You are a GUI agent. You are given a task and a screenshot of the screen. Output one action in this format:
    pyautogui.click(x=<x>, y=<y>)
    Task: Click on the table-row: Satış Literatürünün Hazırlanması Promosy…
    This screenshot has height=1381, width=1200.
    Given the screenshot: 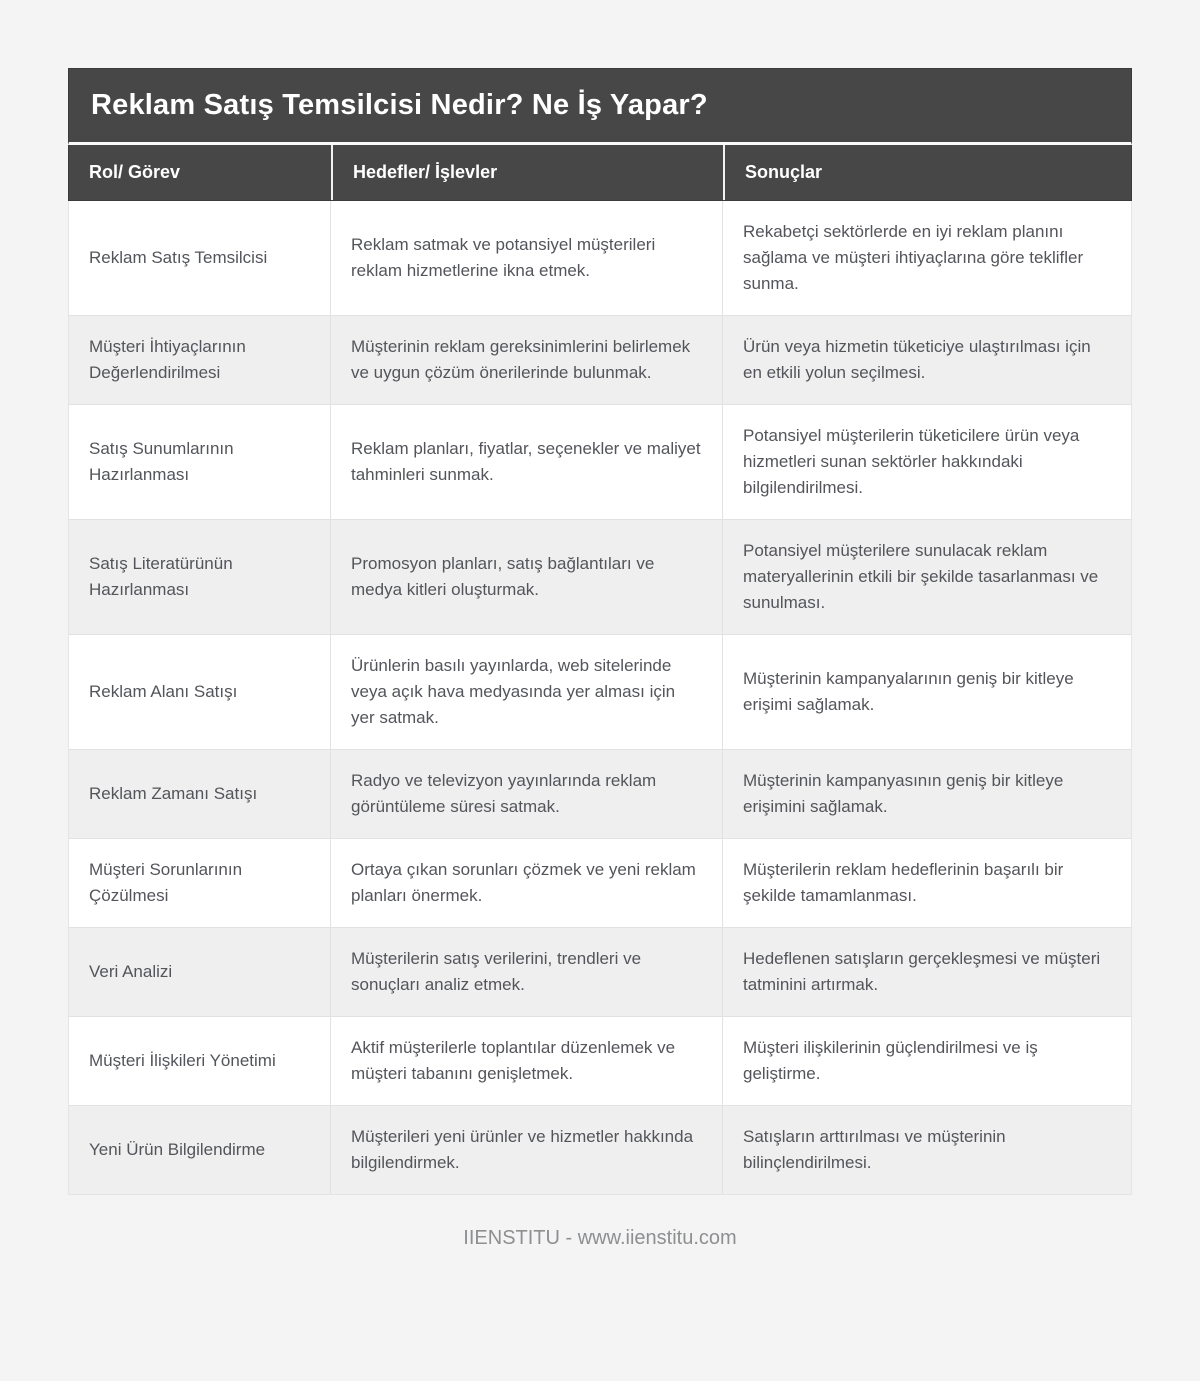 What is the action you would take?
    pyautogui.click(x=600, y=576)
    